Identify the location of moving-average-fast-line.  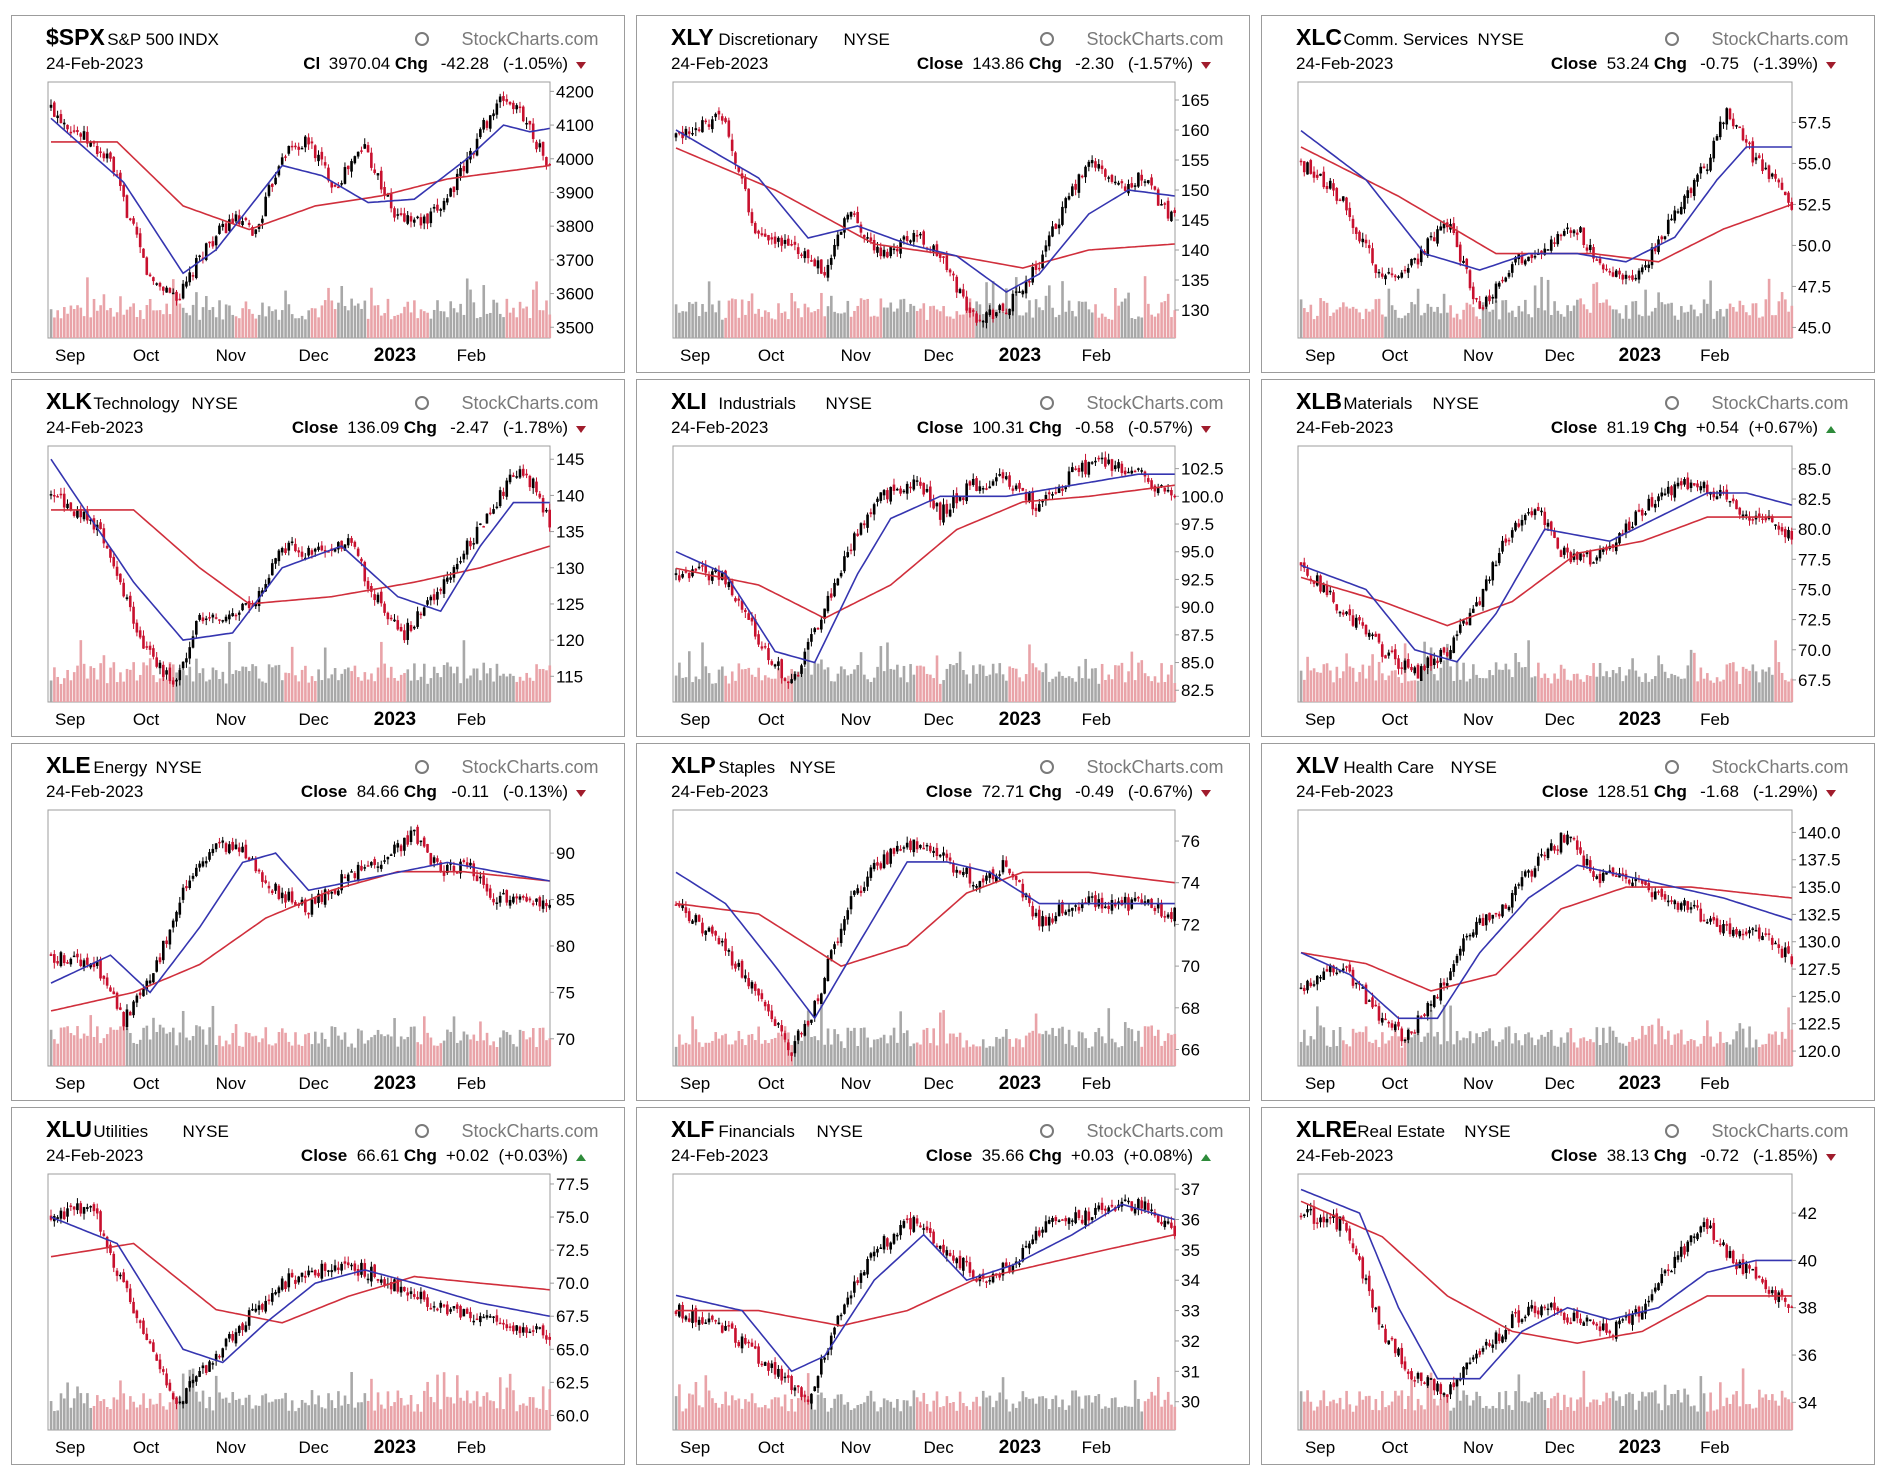
(300, 196).